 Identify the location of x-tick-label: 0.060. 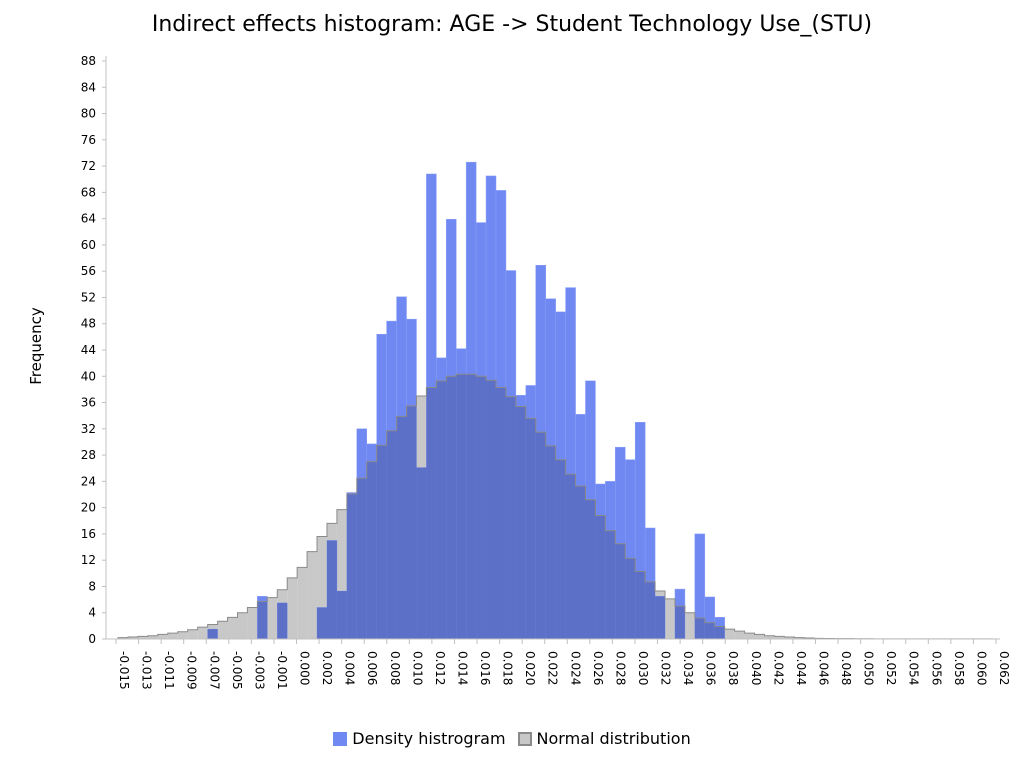
(981, 668).